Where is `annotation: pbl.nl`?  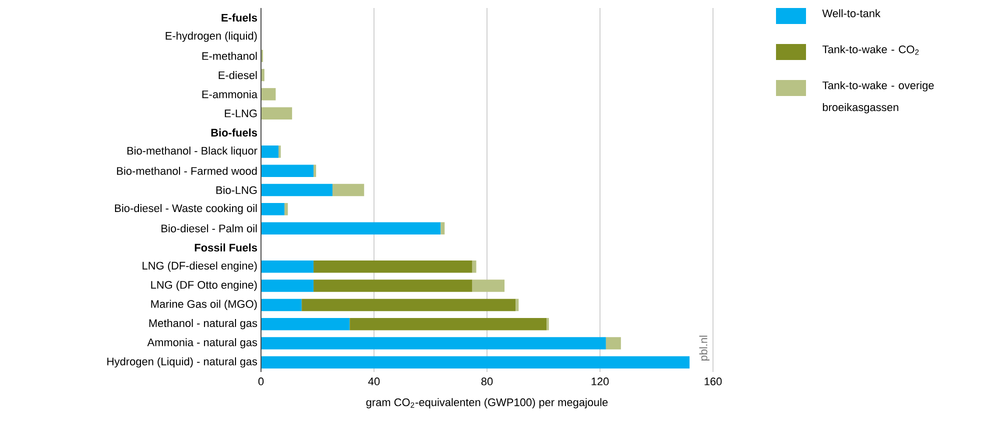
annotation: pbl.nl is located at coordinates (704, 348).